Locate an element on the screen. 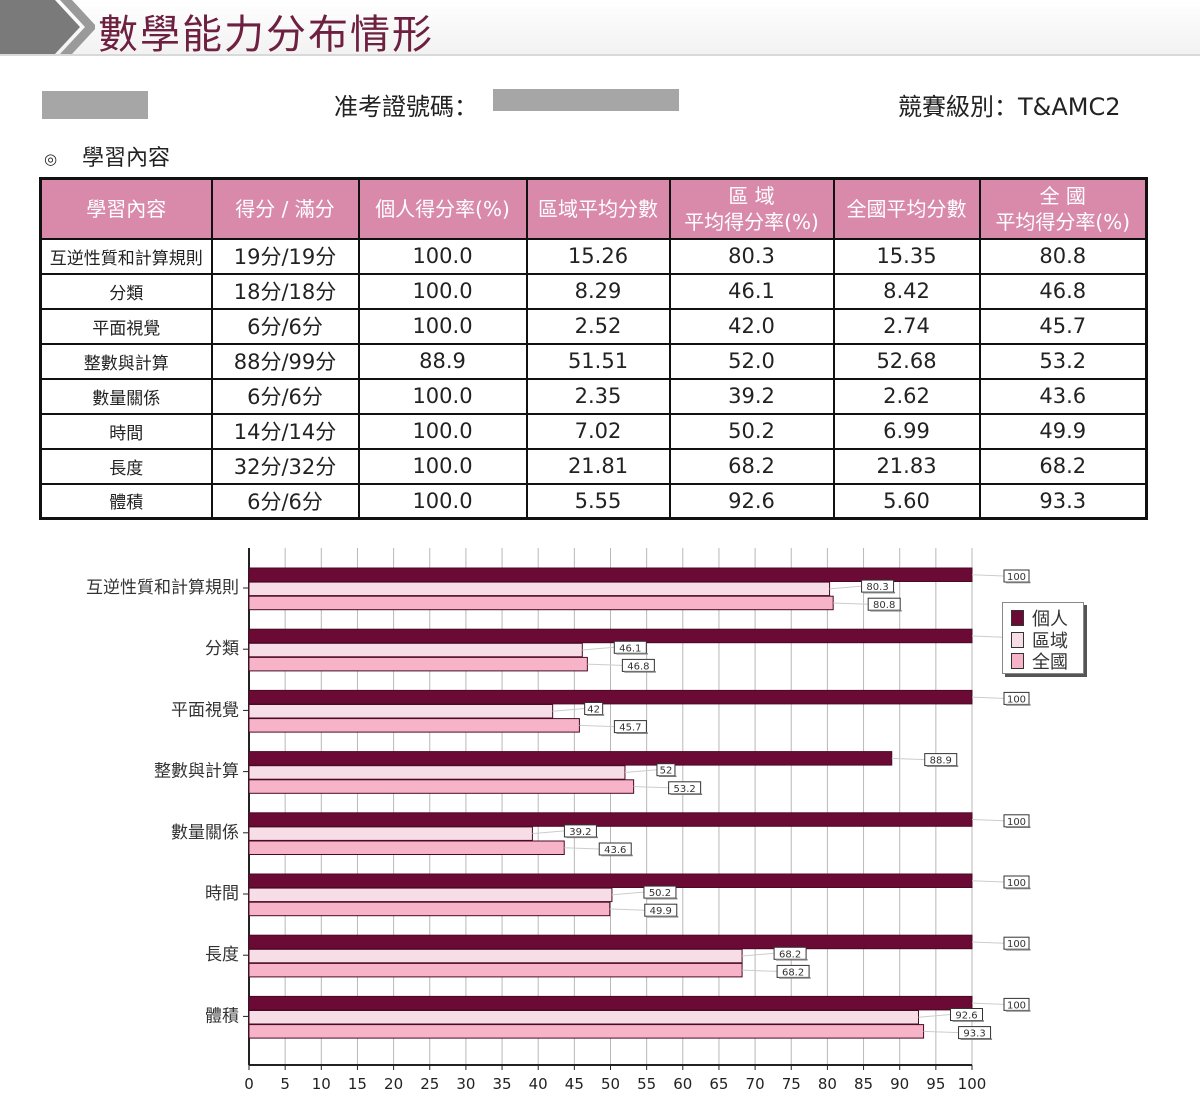 The height and width of the screenshot is (1105, 1200). legend-item-national: 全國 is located at coordinates (1039, 661).